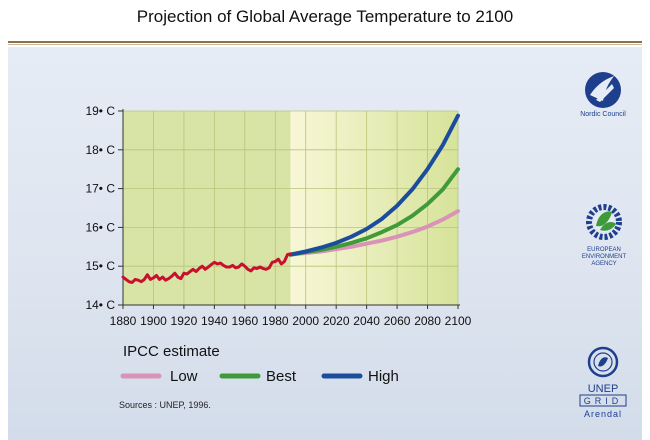 The width and height of the screenshot is (650, 440). Describe the element at coordinates (366, 321) in the screenshot. I see `x-tick-label: 2040` at that location.